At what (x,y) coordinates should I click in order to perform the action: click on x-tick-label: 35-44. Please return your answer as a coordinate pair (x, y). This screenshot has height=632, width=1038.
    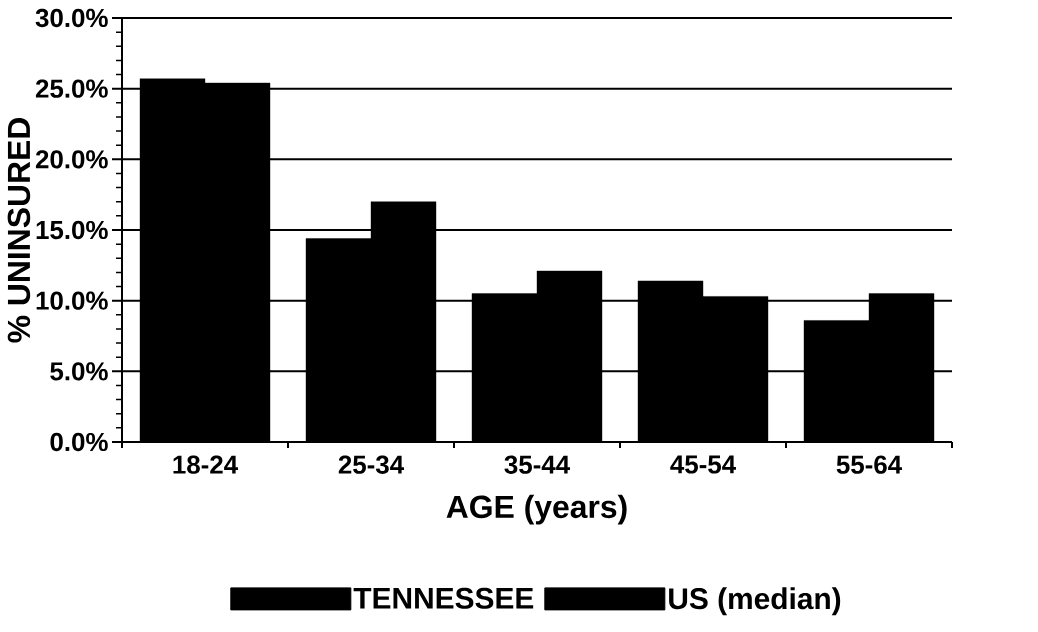
    Looking at the image, I should click on (537, 464).